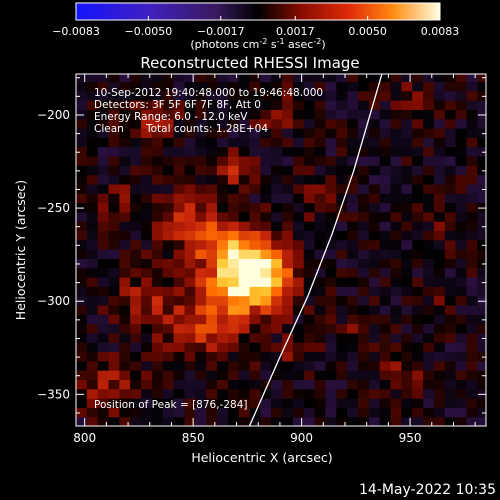  Describe the element at coordinates (299, 44) in the screenshot. I see `colorbar-unit-mid2: asec` at that location.